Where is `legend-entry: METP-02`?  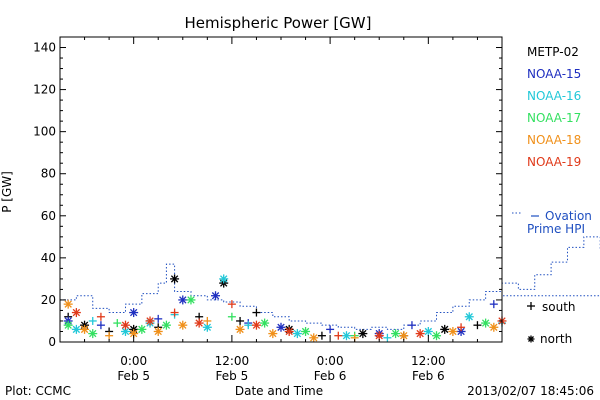
legend-entry: METP-02 is located at coordinates (553, 52).